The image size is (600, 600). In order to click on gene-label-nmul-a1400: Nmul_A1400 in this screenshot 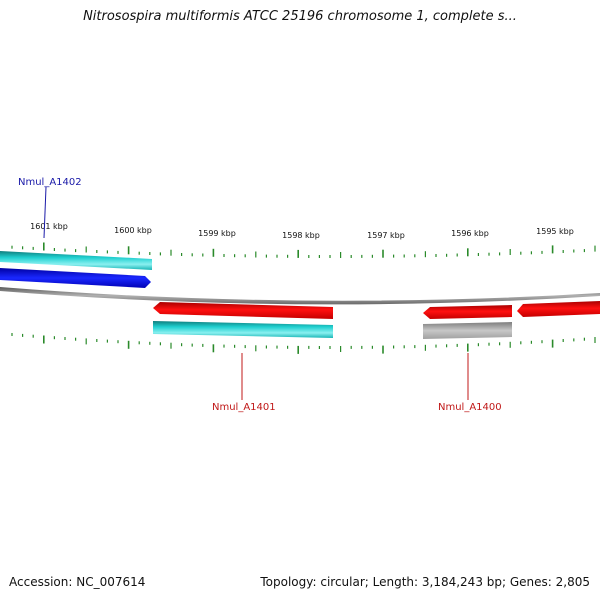, I will do `click(470, 407)`.